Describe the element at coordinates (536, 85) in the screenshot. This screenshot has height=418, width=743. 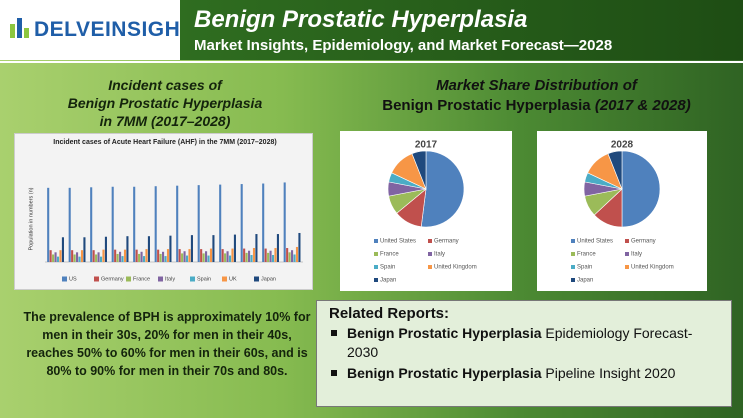
I see `heading-line: Market Share Distribution of` at that location.